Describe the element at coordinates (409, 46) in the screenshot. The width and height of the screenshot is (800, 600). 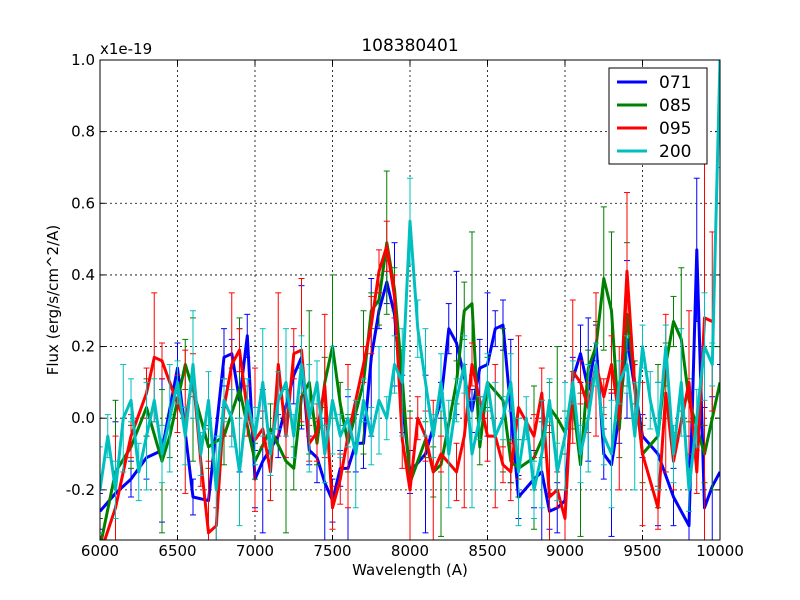
I see `chart-title: 108380401` at that location.